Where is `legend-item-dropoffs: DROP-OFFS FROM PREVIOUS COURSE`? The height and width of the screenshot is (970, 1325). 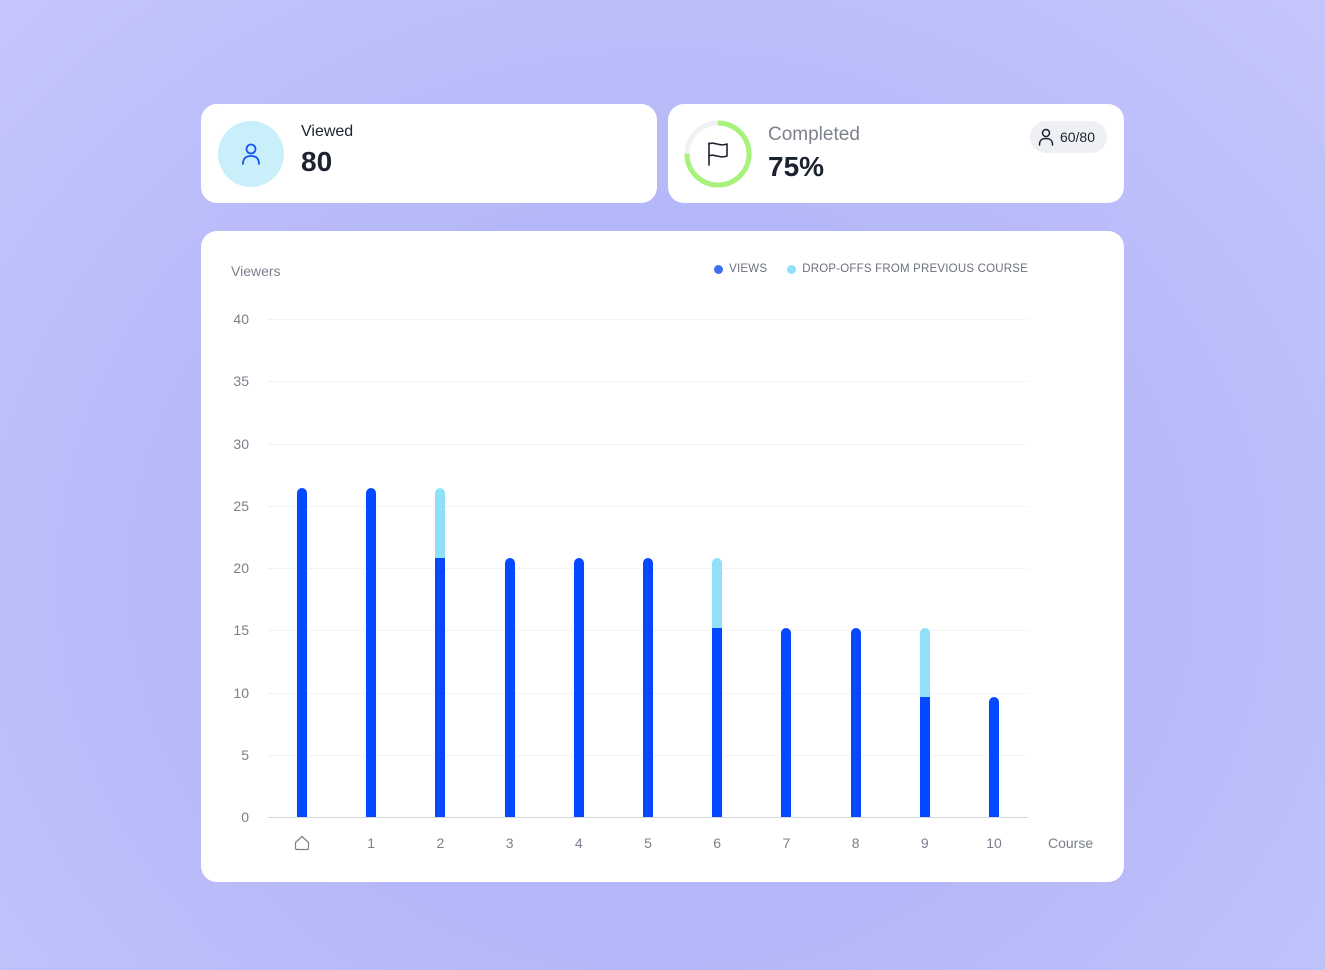 legend-item-dropoffs: DROP-OFFS FROM PREVIOUS COURSE is located at coordinates (907, 269).